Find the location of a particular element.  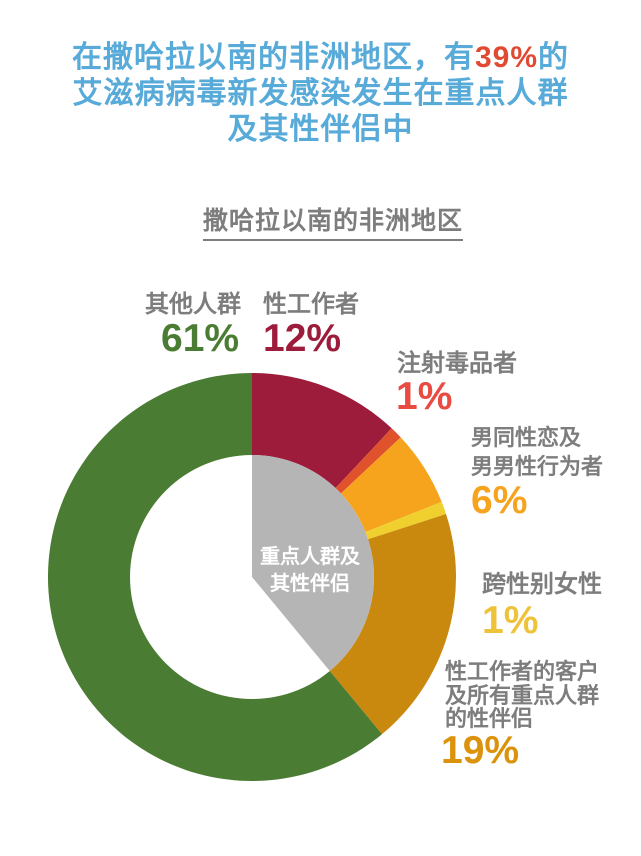

value-other-populations: 61% is located at coordinates (200, 338).